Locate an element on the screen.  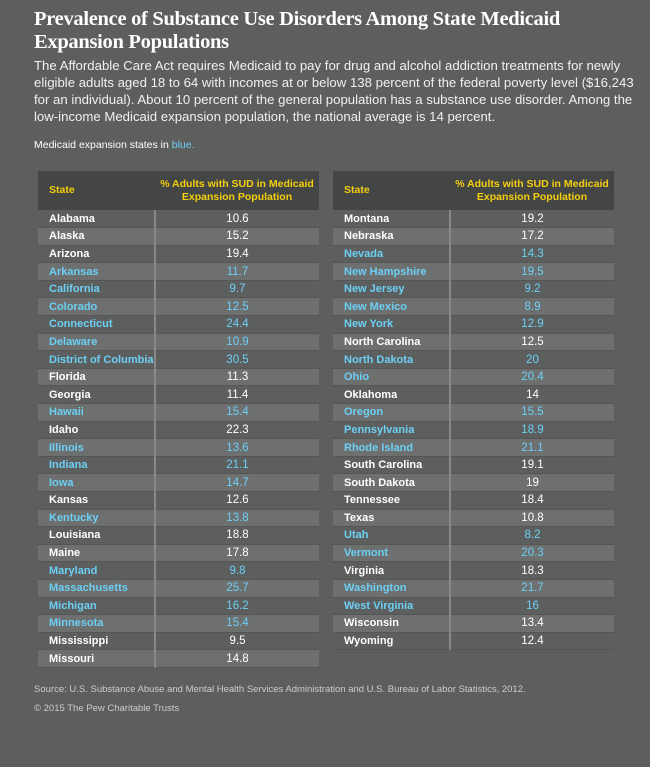
table-row: Oklahoma 14 is located at coordinates (473, 395).